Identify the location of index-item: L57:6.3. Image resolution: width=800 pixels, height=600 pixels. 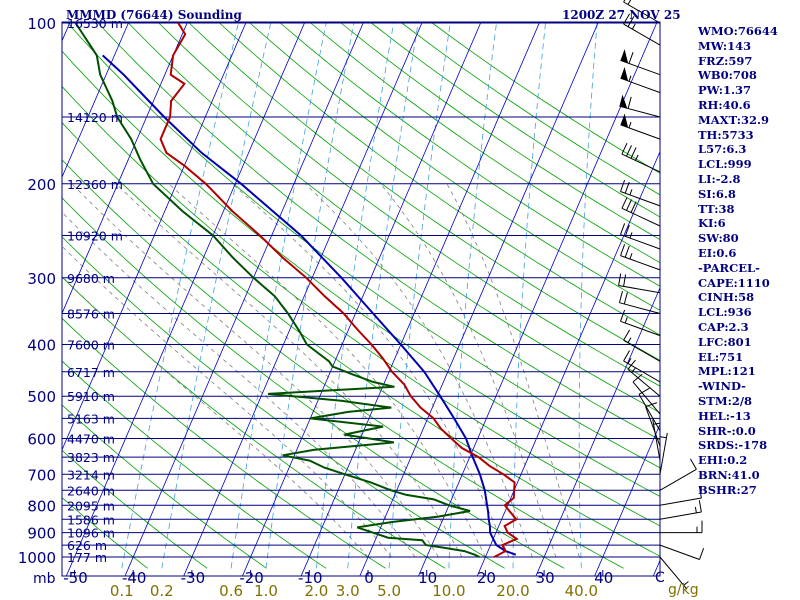
(722, 149).